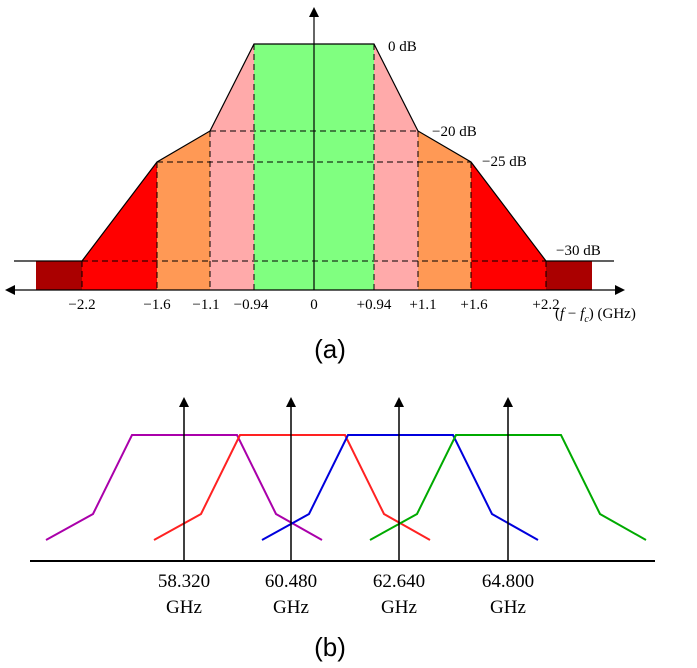 The height and width of the screenshot is (668, 697). I want to click on band-edge-right, so click(569, 275).